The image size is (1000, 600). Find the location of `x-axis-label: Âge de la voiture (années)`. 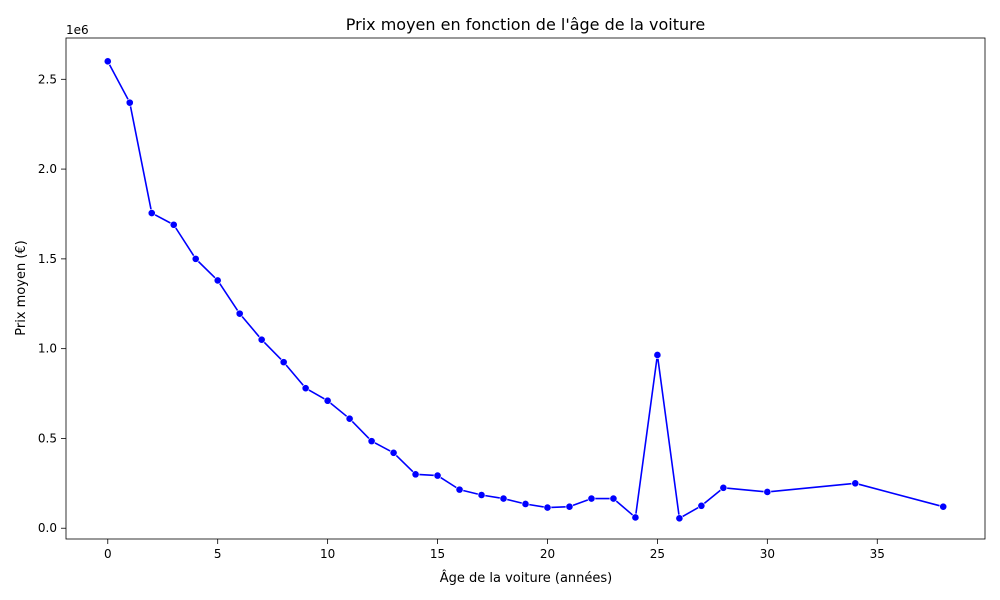

x-axis-label: Âge de la voiture (années) is located at coordinates (526, 578).